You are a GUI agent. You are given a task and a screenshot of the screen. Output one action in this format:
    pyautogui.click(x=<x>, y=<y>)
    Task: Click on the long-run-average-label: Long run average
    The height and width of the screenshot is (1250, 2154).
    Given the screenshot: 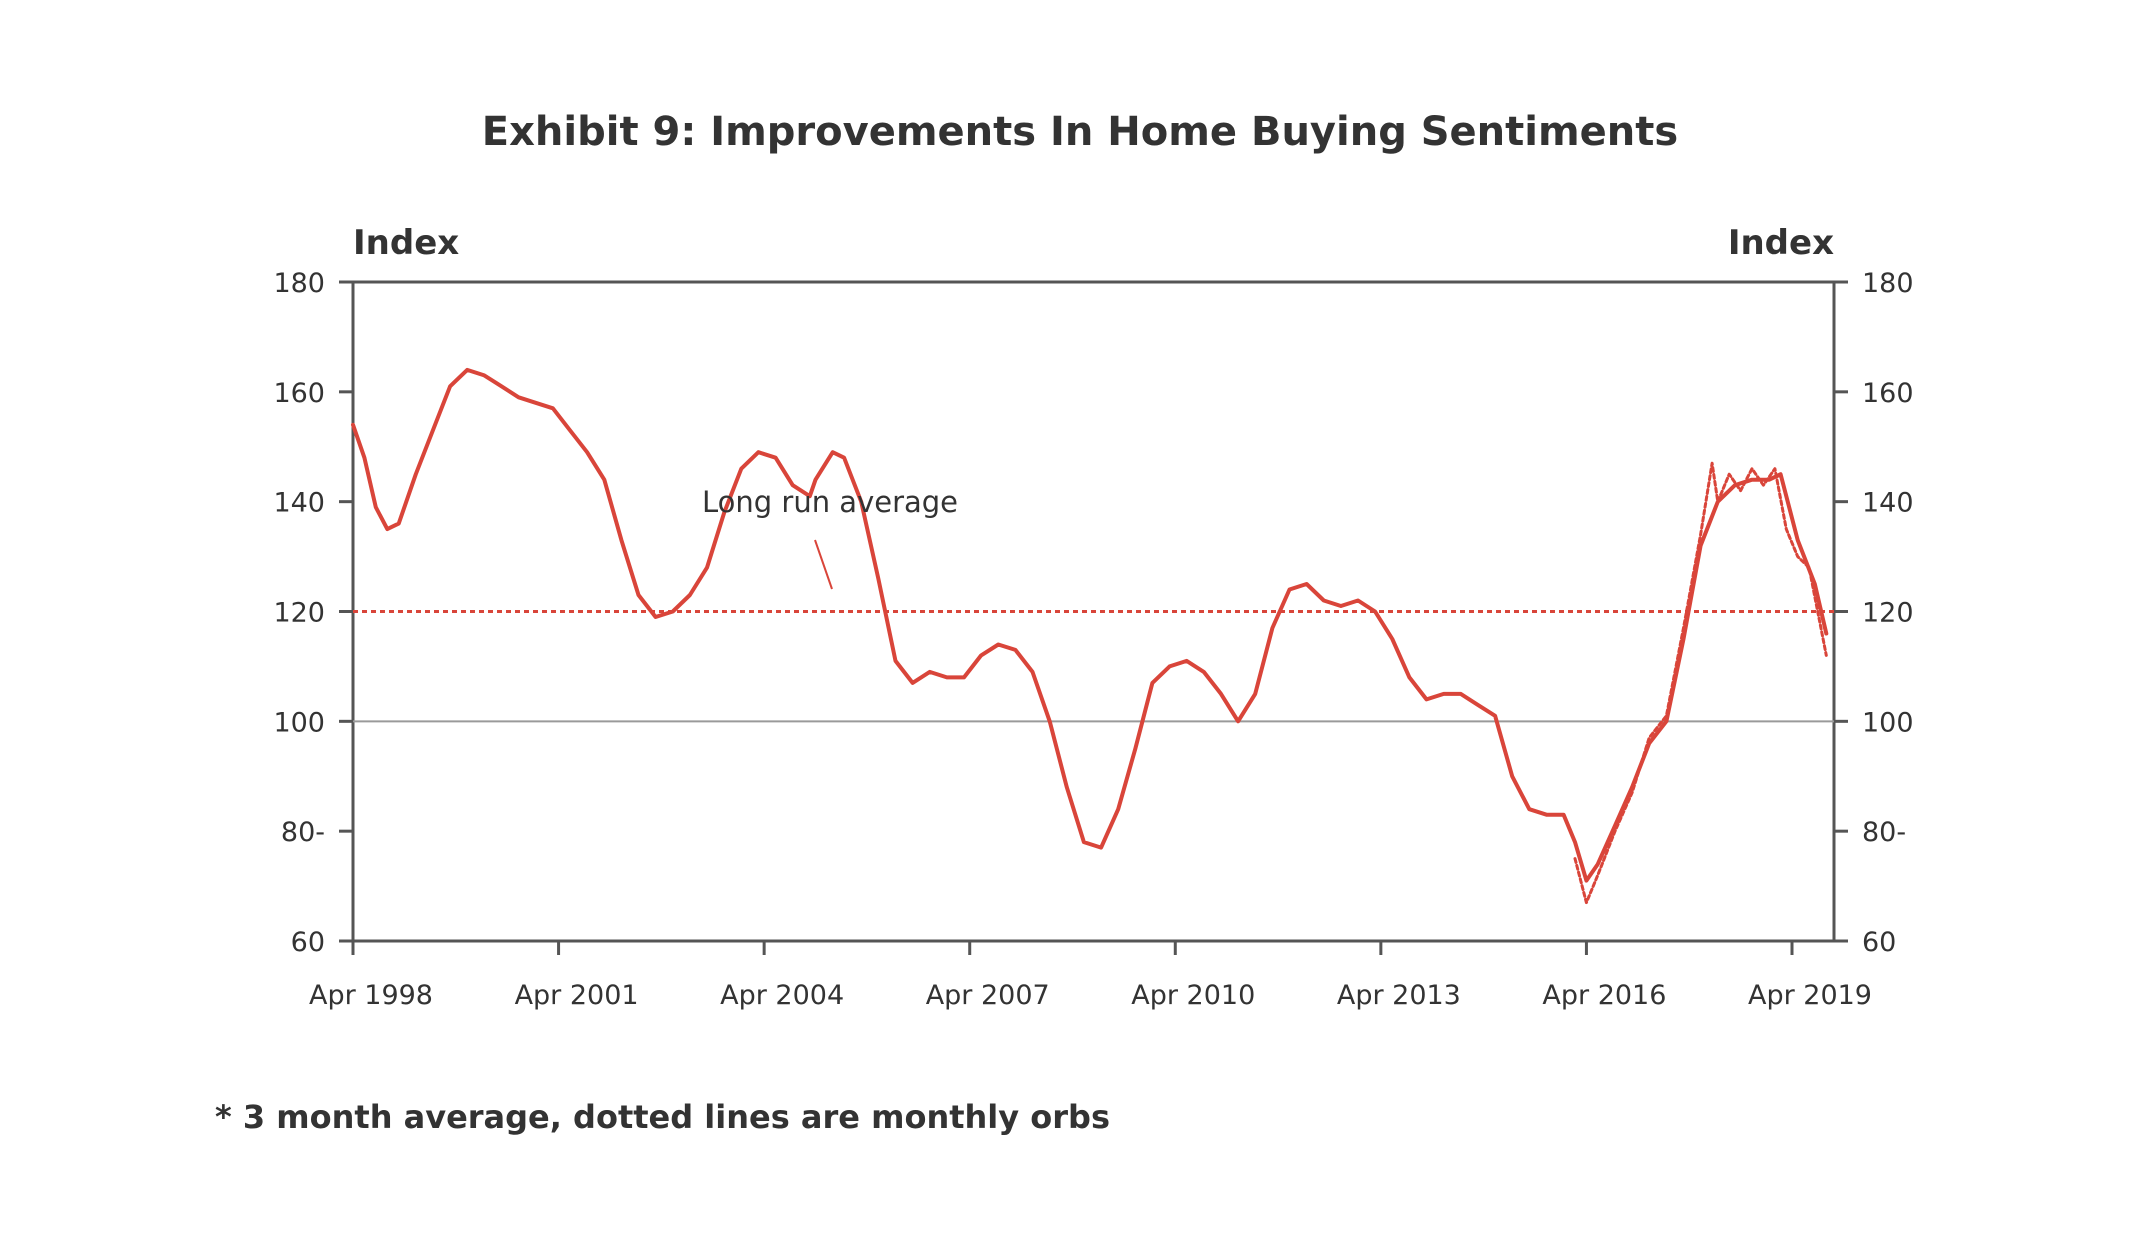 What is the action you would take?
    pyautogui.click(x=830, y=502)
    